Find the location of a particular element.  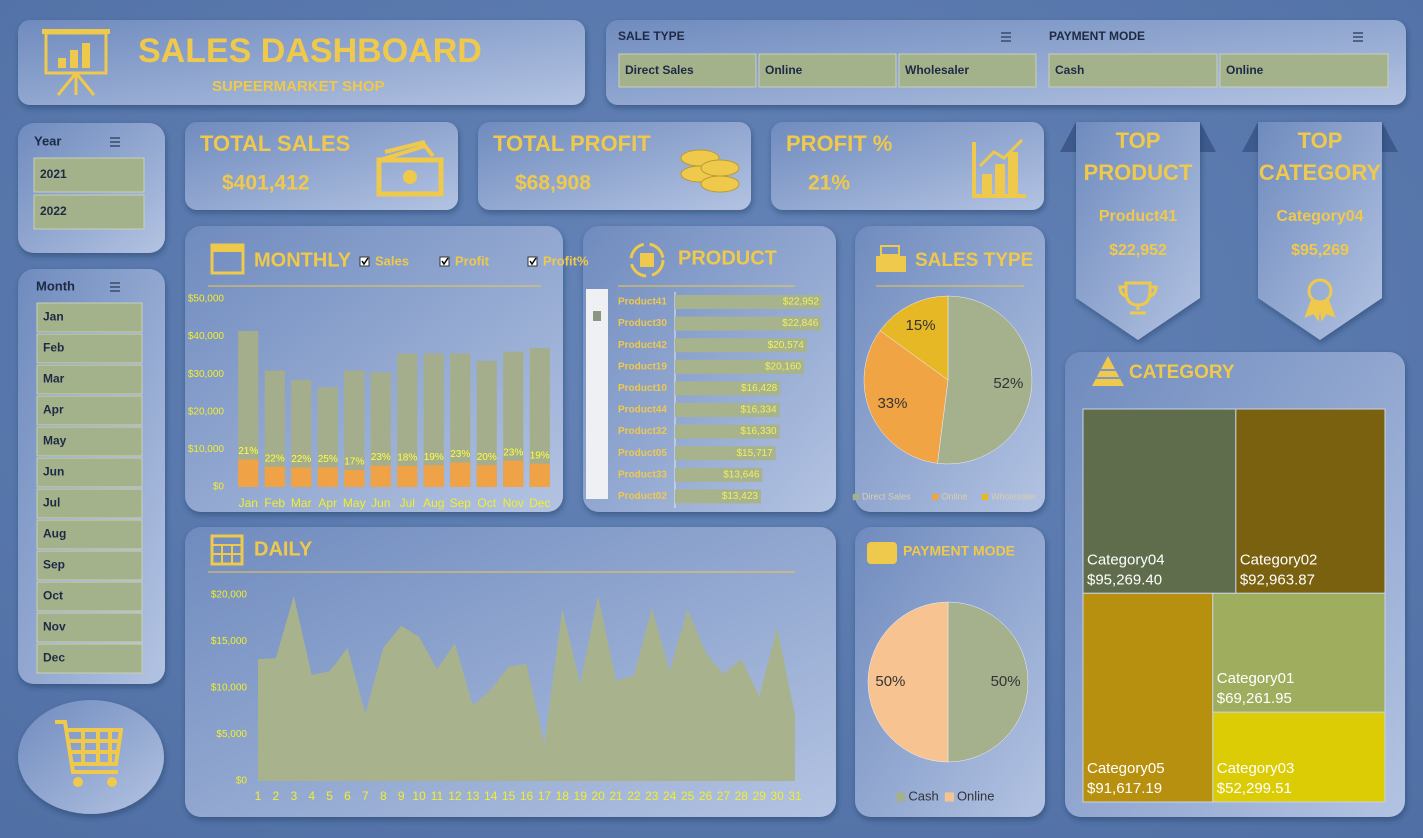

y-tick-label: $5,000 is located at coordinates (231, 734).